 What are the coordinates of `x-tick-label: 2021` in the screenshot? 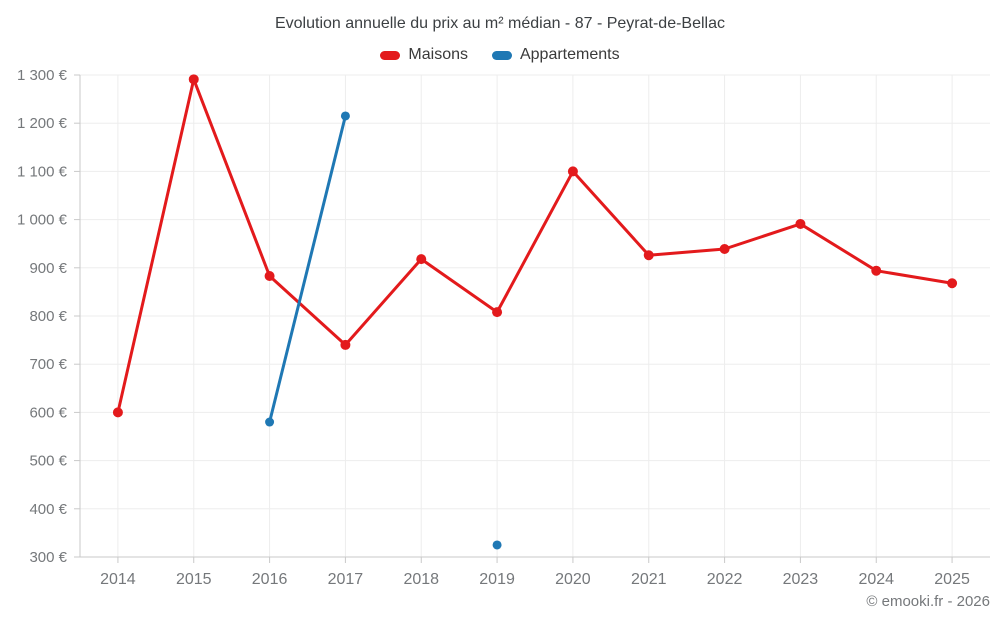 It's located at (649, 579).